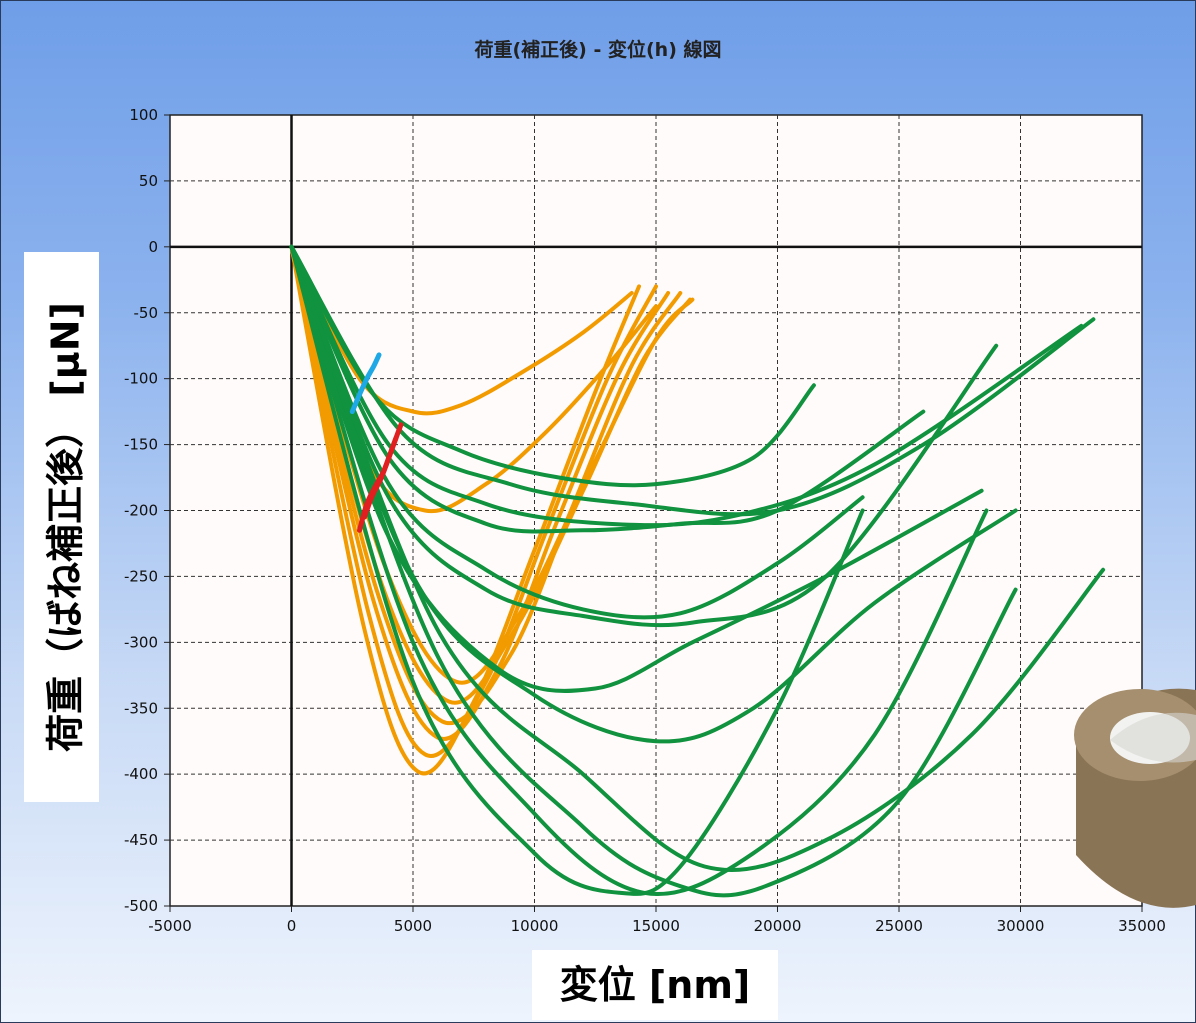 The width and height of the screenshot is (1196, 1023). What do you see at coordinates (461, 330) in the screenshot?
I see `series-line-orange` at bounding box center [461, 330].